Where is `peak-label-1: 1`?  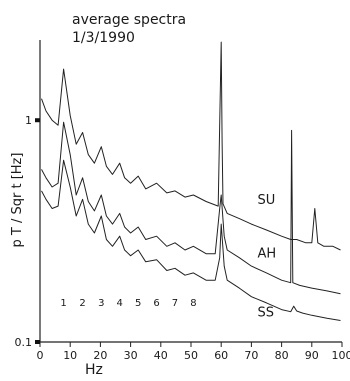
peak-label-1: 1 is located at coordinates (63, 303).